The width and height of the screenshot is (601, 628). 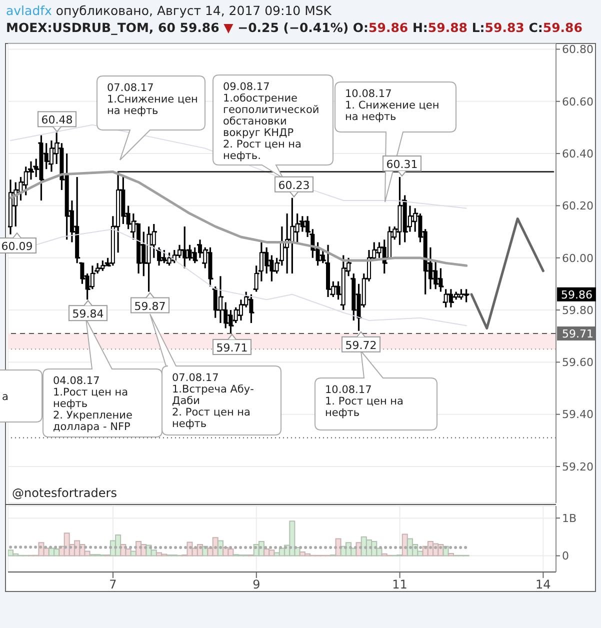 I want to click on y-tick-label: 60.00, so click(x=578, y=258).